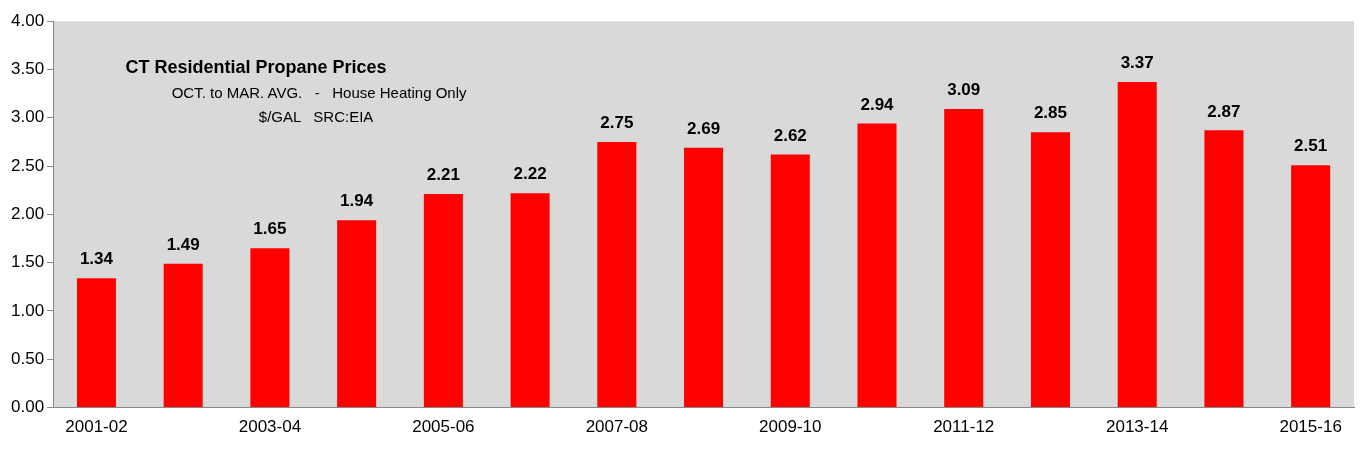 This screenshot has height=455, width=1370. What do you see at coordinates (1310, 427) in the screenshot?
I see `x-tick-label: 2015-16` at bounding box center [1310, 427].